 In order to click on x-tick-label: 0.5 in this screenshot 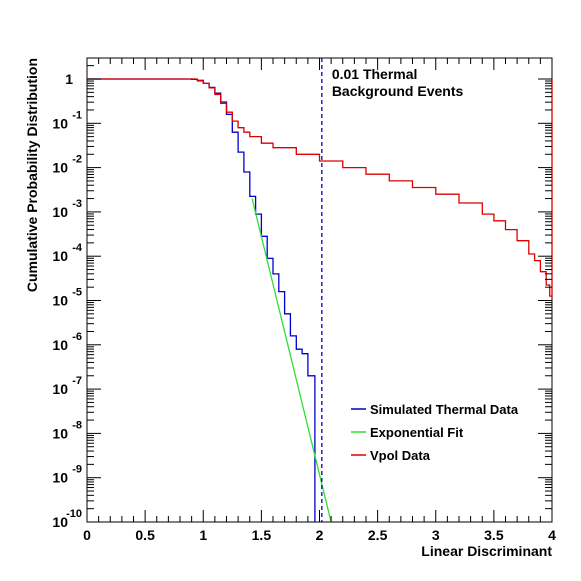, I will do `click(145, 535)`.